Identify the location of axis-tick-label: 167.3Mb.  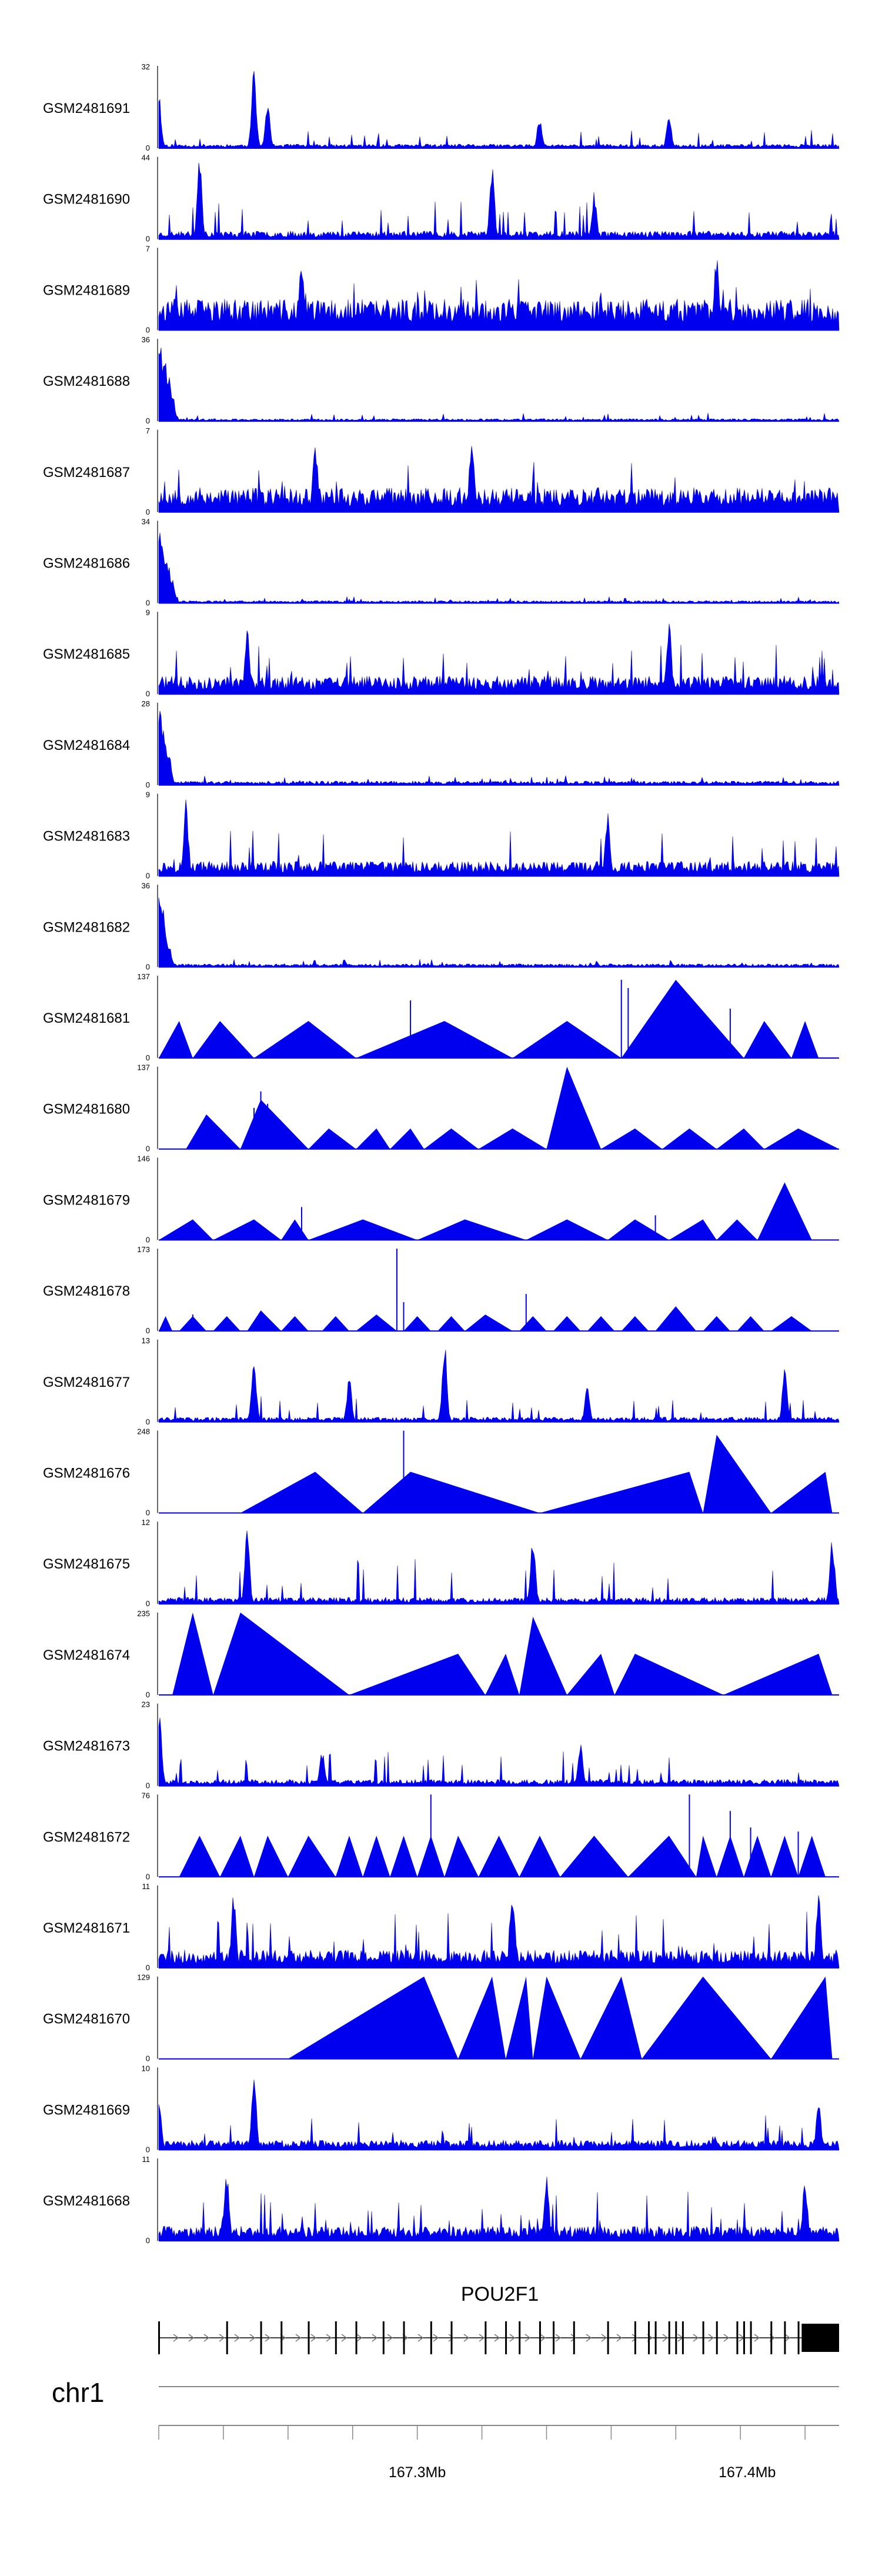
(417, 2472).